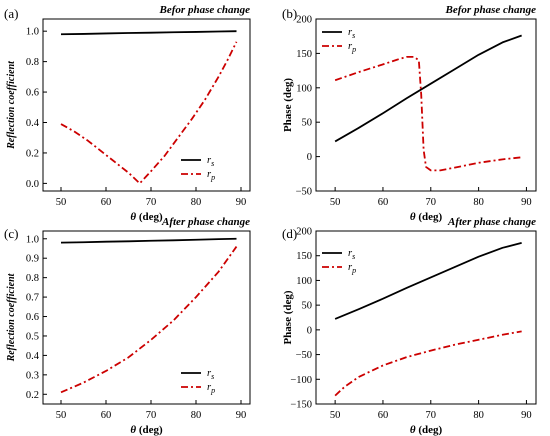 Image resolution: width=550 pixels, height=436 pixels. I want to click on y-tick-label: 0.7, so click(32, 298).